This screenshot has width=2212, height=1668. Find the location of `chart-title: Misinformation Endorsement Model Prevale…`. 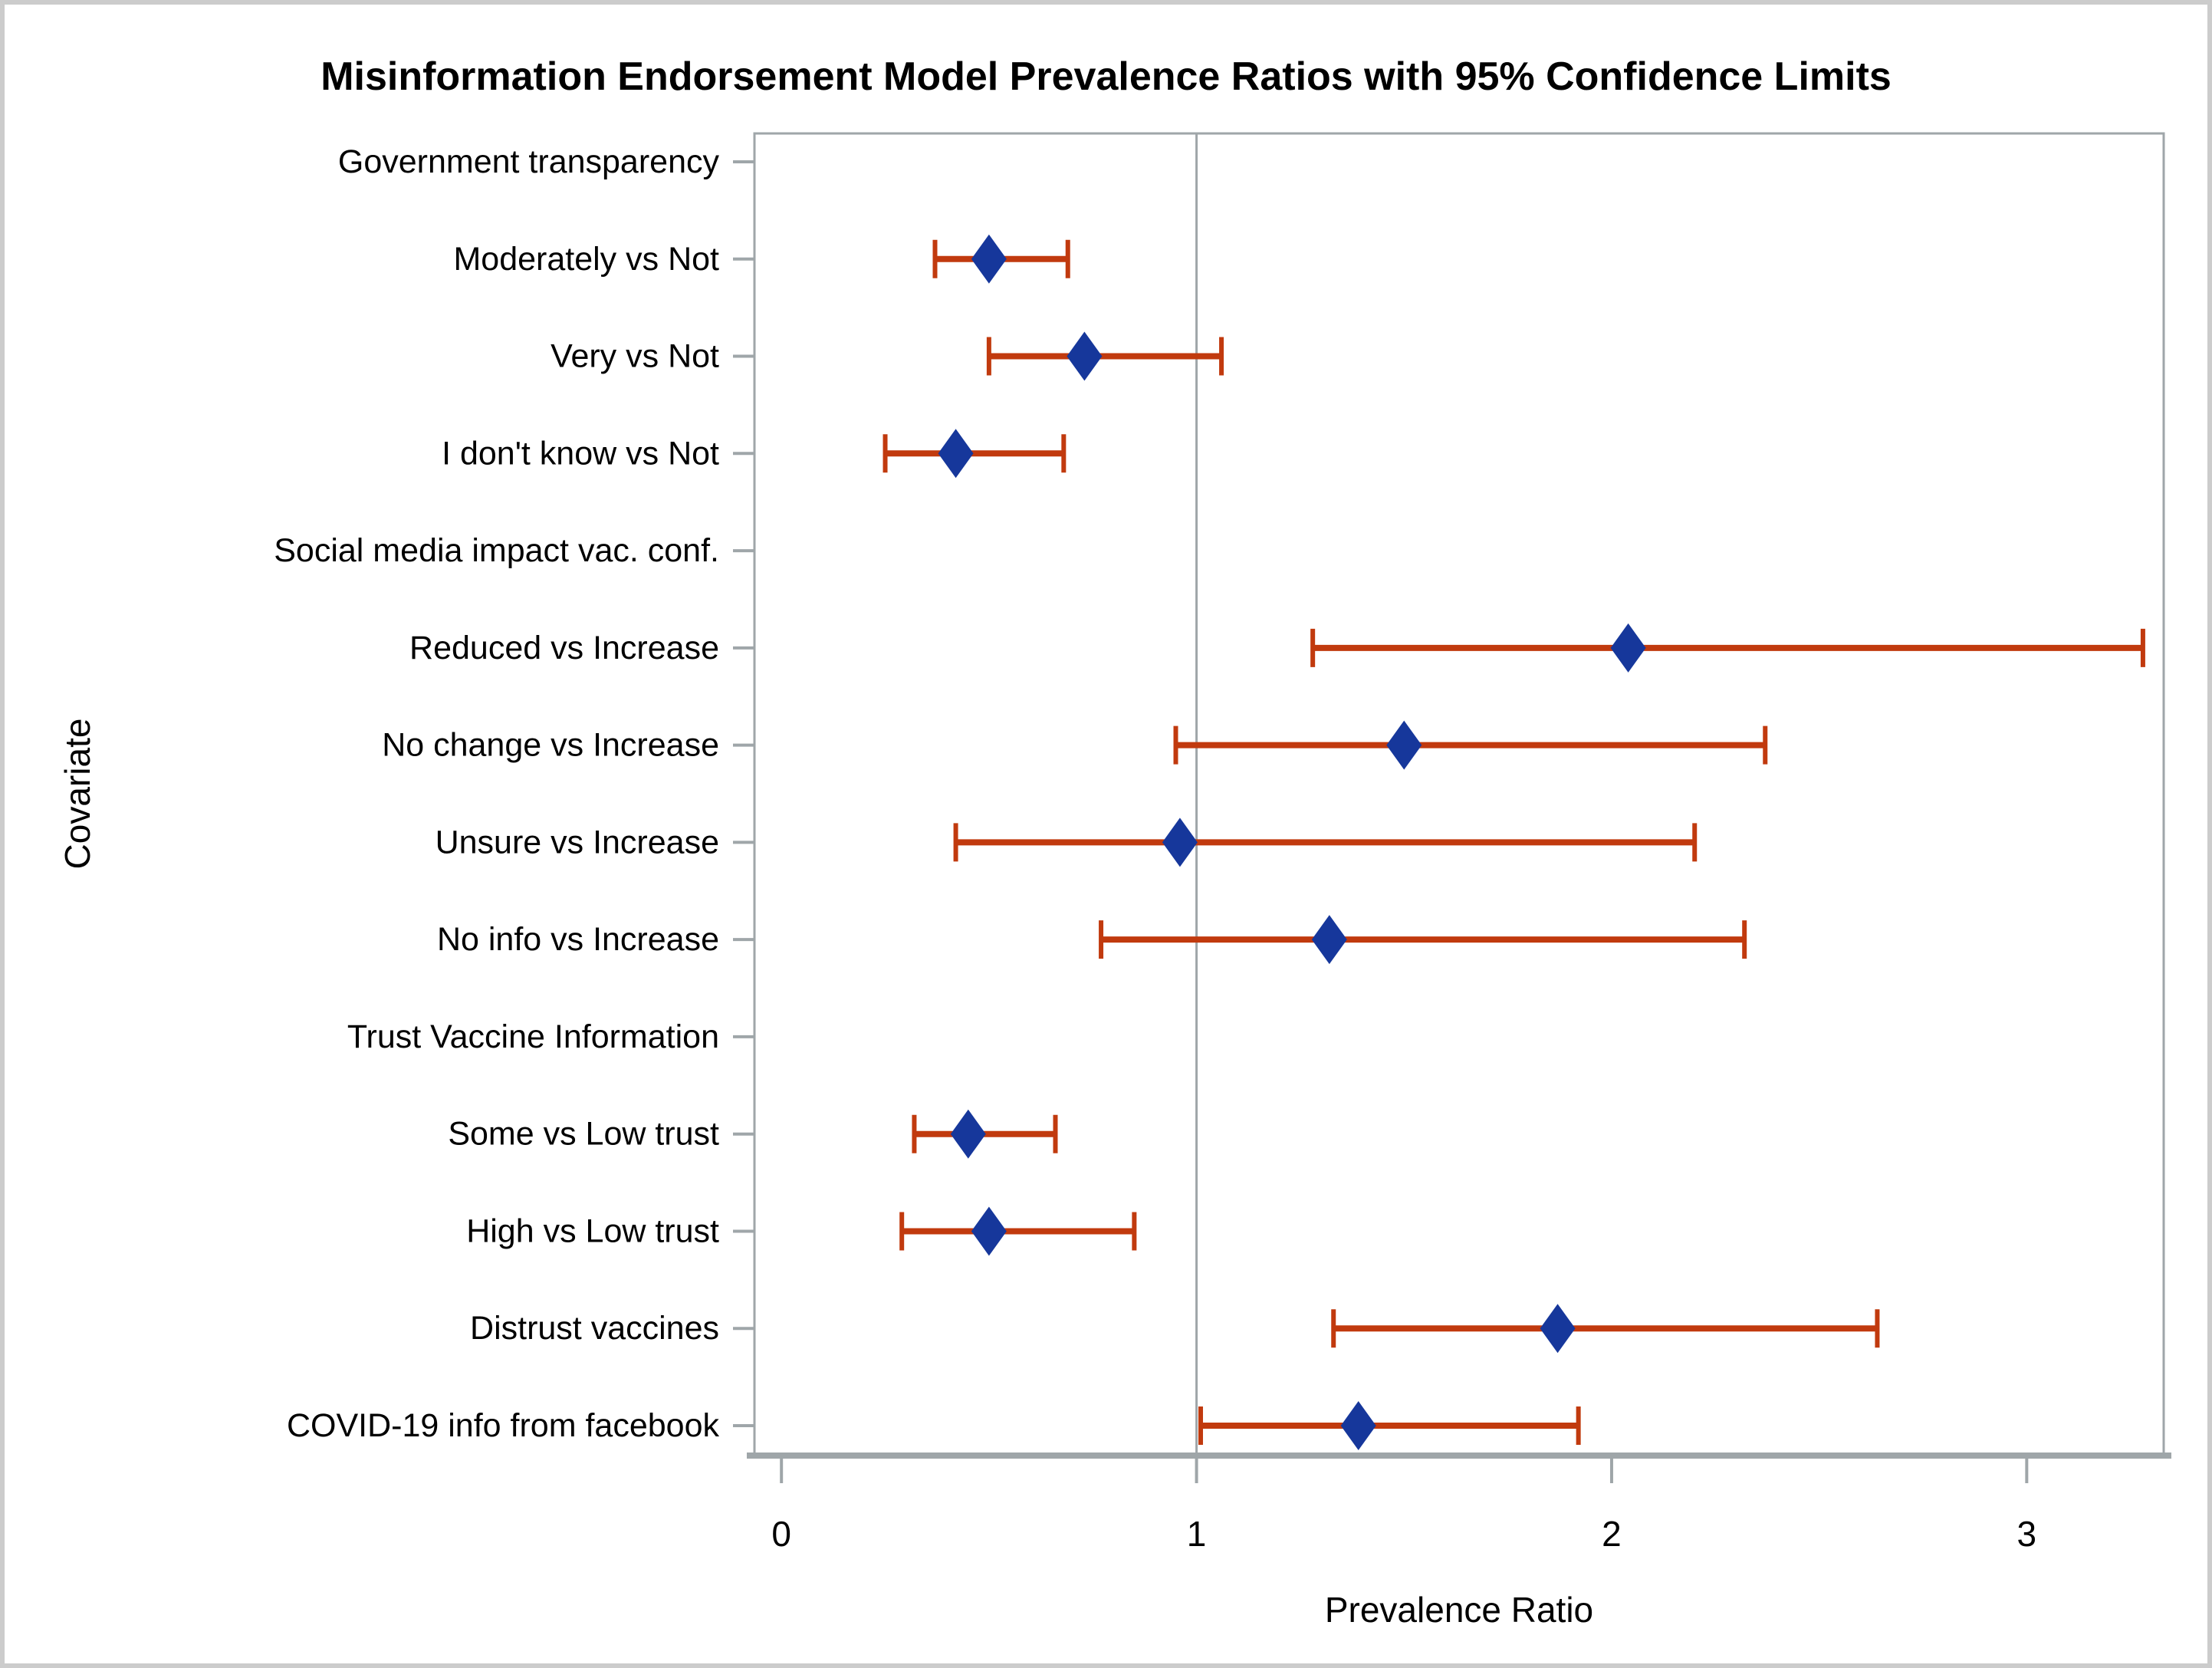

chart-title: Misinformation Endorsement Model Prevale… is located at coordinates (1106, 77).